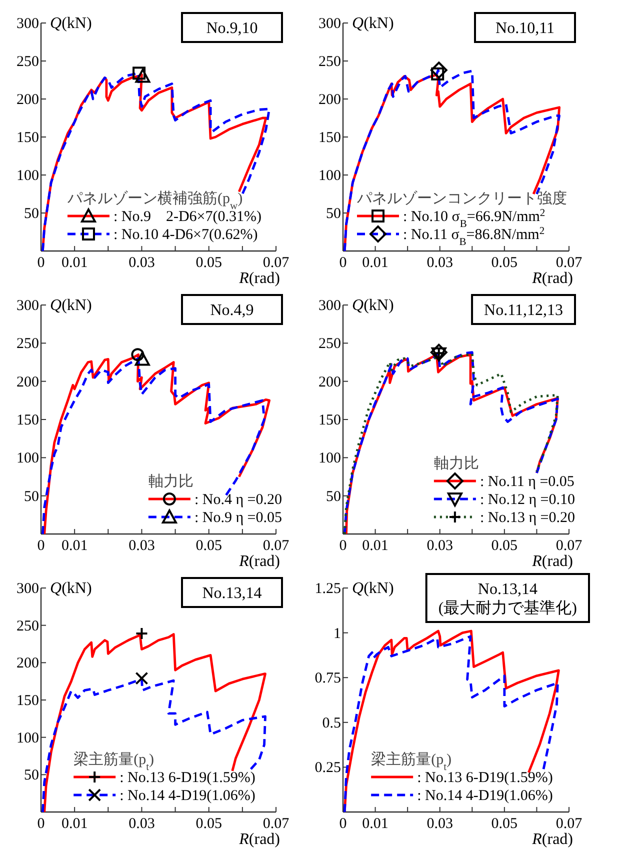  Describe the element at coordinates (187, 217) in the screenshot. I see `legend-label: : No.9 2-D6×7(0.31%)` at that location.